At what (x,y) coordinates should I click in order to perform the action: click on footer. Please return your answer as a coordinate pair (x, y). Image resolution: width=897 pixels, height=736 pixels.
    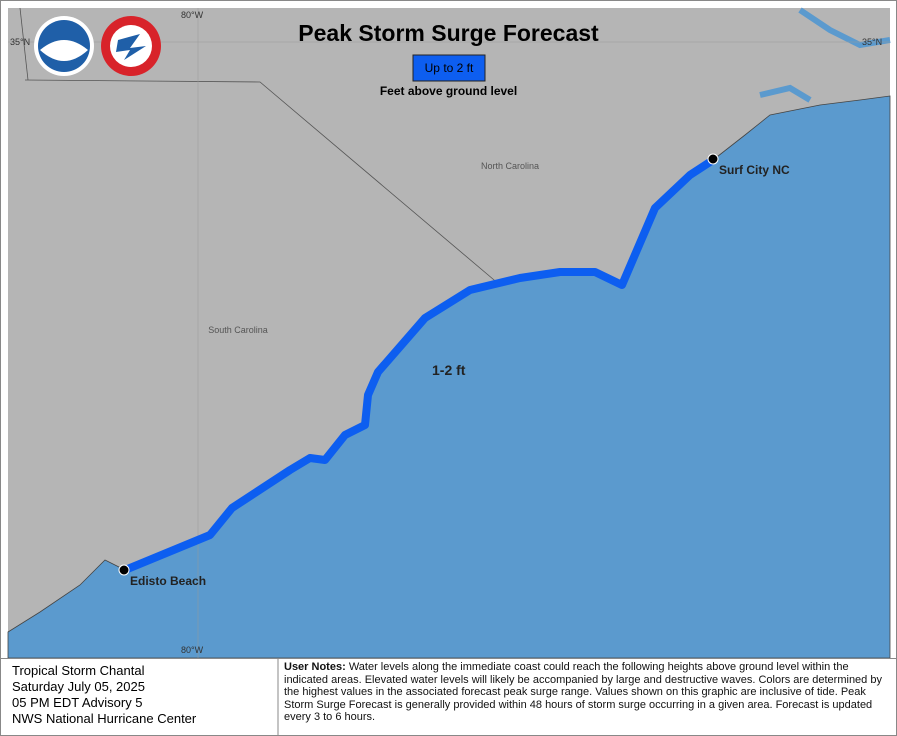
    Looking at the image, I should click on (448, 697).